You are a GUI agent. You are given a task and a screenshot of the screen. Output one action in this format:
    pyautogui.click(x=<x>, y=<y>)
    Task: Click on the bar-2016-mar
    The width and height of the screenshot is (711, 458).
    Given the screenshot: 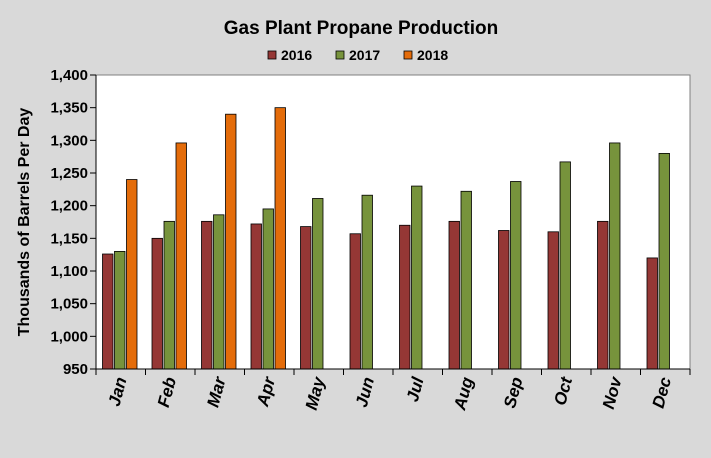 What is the action you would take?
    pyautogui.click(x=207, y=295)
    